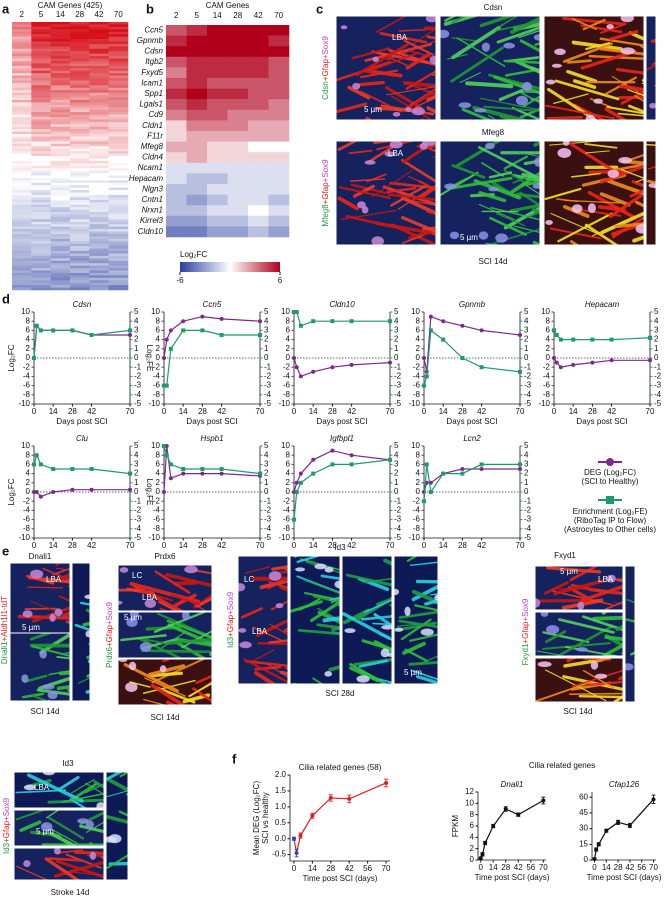 The height and width of the screenshot is (904, 670). What do you see at coordinates (398, 500) in the screenshot?
I see `y2-tick-label: -1` at bounding box center [398, 500].